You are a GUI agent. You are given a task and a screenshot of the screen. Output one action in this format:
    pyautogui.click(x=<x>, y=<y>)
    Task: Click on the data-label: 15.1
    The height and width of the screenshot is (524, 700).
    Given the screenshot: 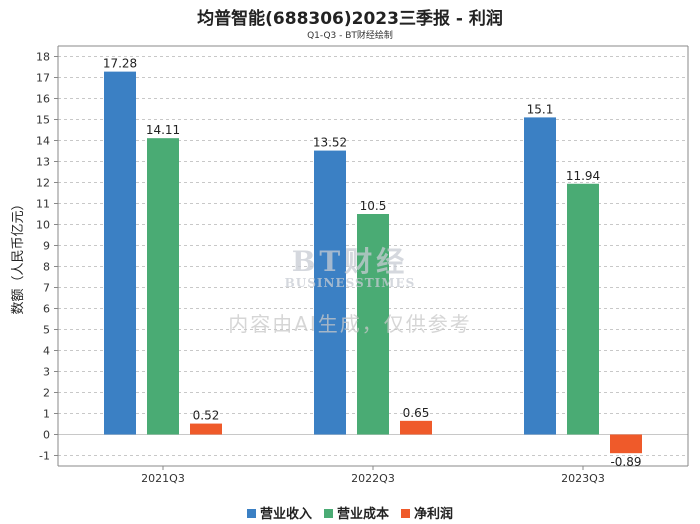 What is the action you would take?
    pyautogui.click(x=540, y=109)
    